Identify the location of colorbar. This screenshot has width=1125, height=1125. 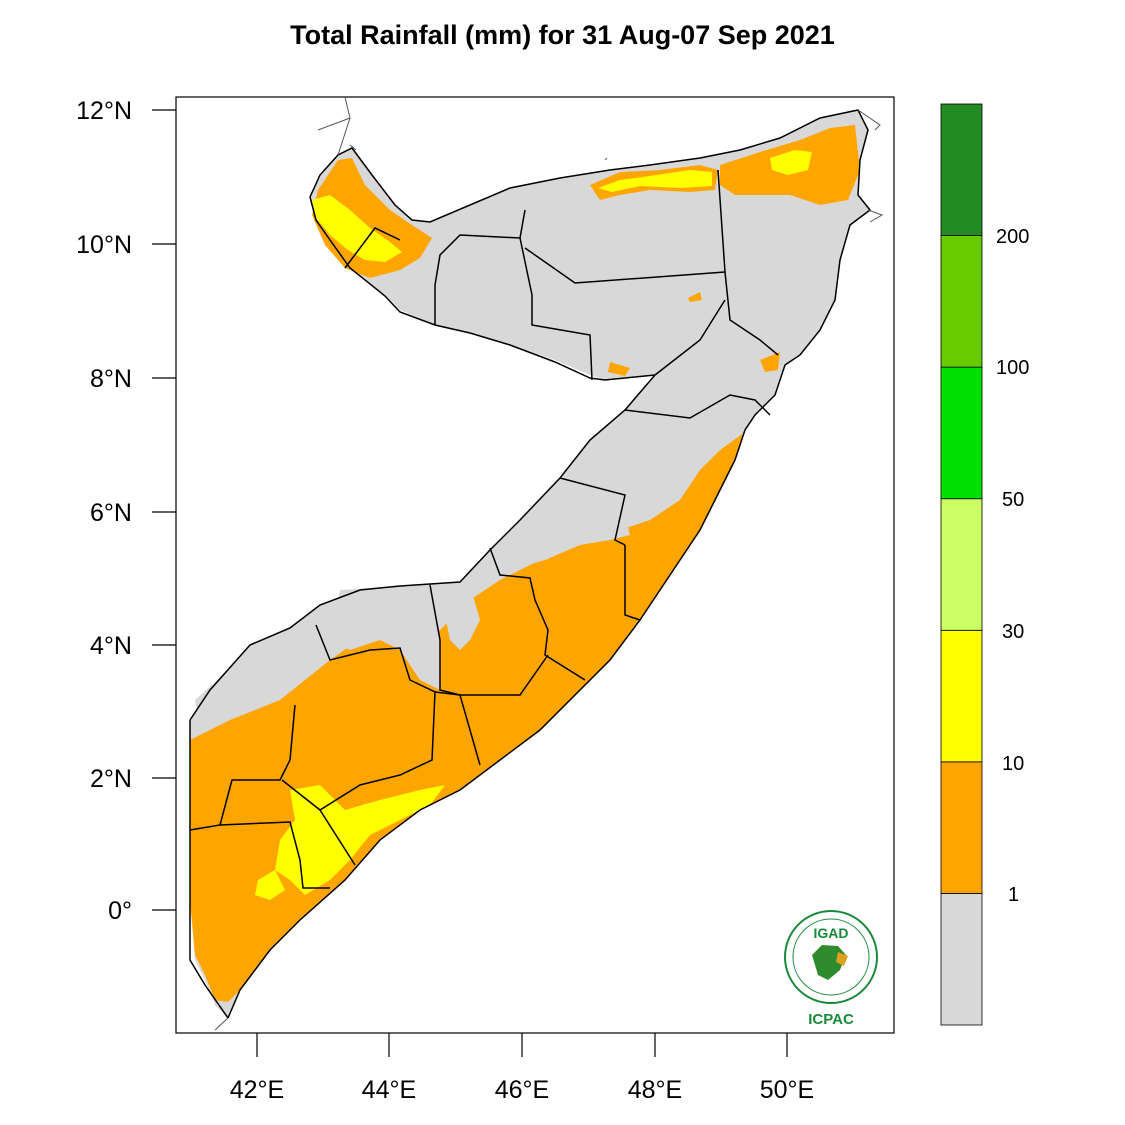
(961, 564).